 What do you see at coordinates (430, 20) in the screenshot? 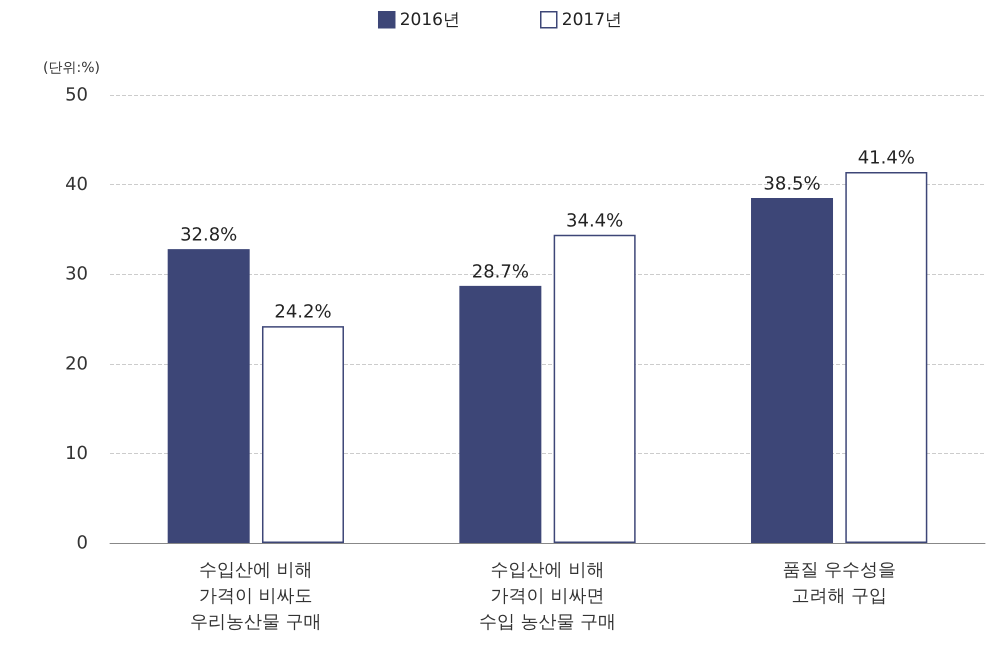
I see `legend-label: 2016년` at bounding box center [430, 20].